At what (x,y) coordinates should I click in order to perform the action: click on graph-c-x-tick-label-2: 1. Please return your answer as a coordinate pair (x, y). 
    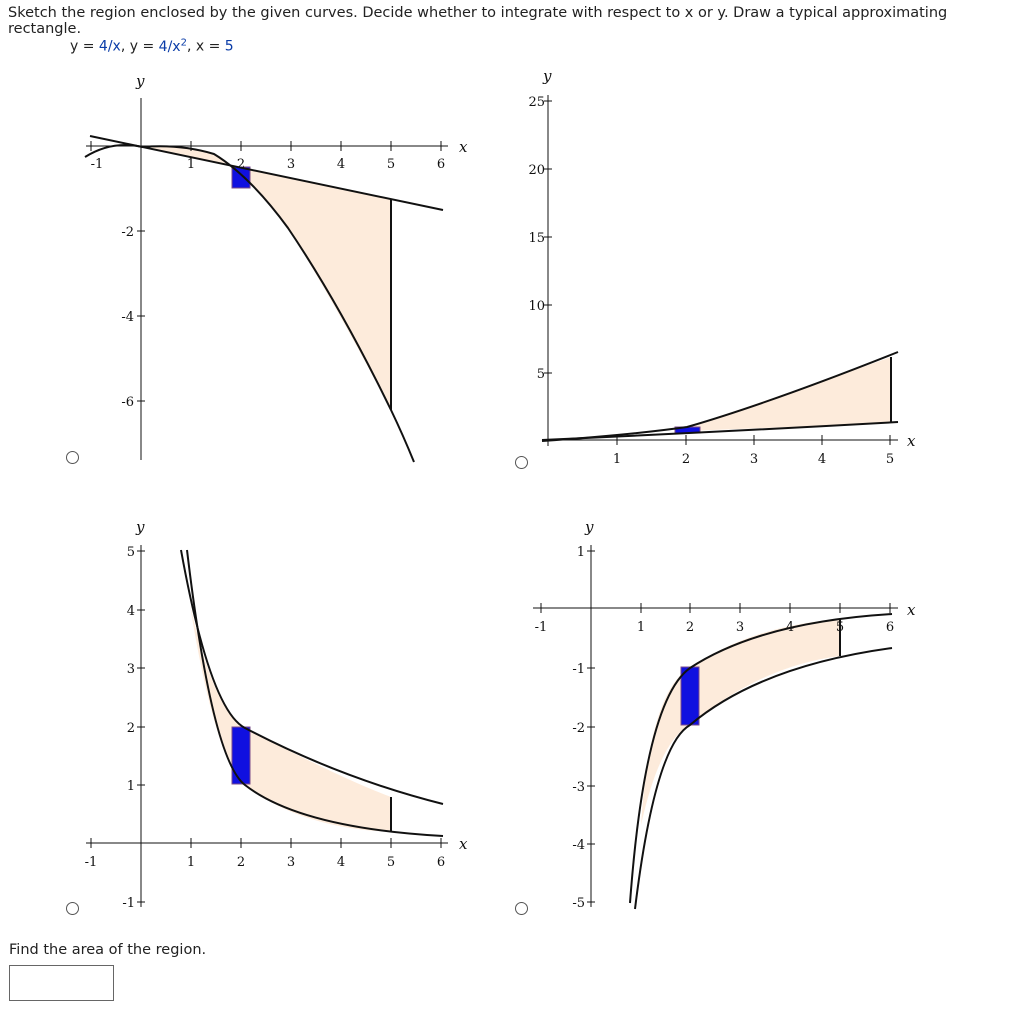
    Looking at the image, I should click on (191, 862).